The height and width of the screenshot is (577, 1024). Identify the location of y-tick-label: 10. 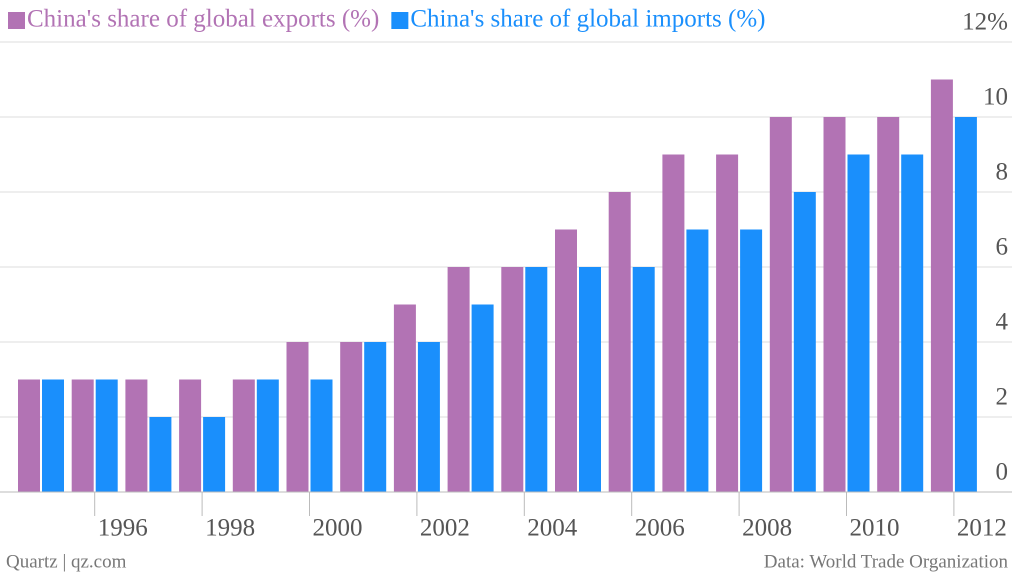
(995, 97).